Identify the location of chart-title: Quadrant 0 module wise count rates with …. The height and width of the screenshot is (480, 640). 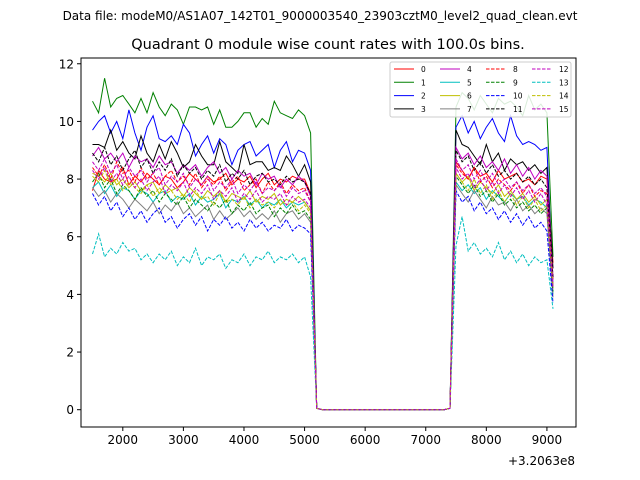
(328, 45).